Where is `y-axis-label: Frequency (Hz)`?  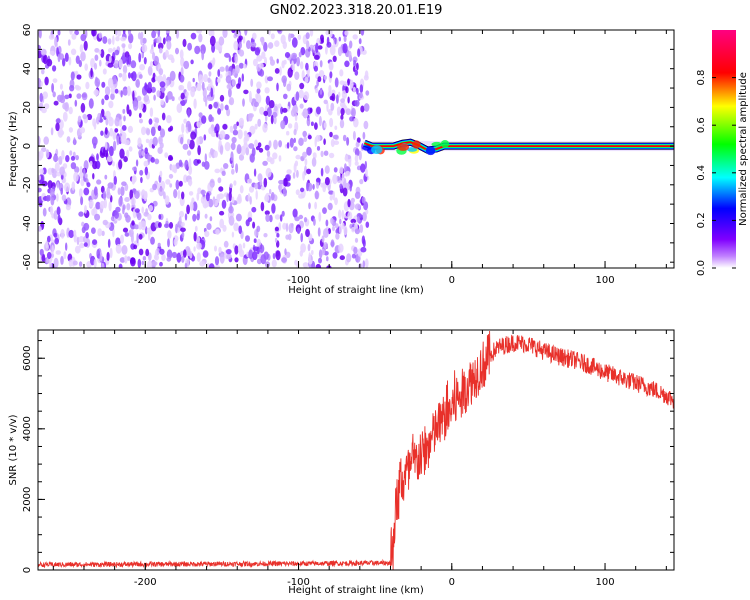
y-axis-label: Frequency (Hz) is located at coordinates (13, 149).